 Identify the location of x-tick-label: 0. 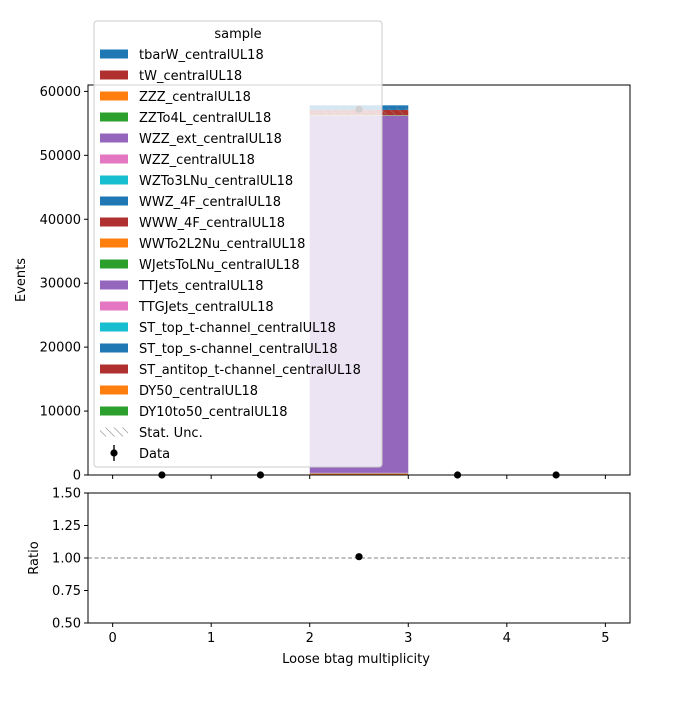
(112, 638).